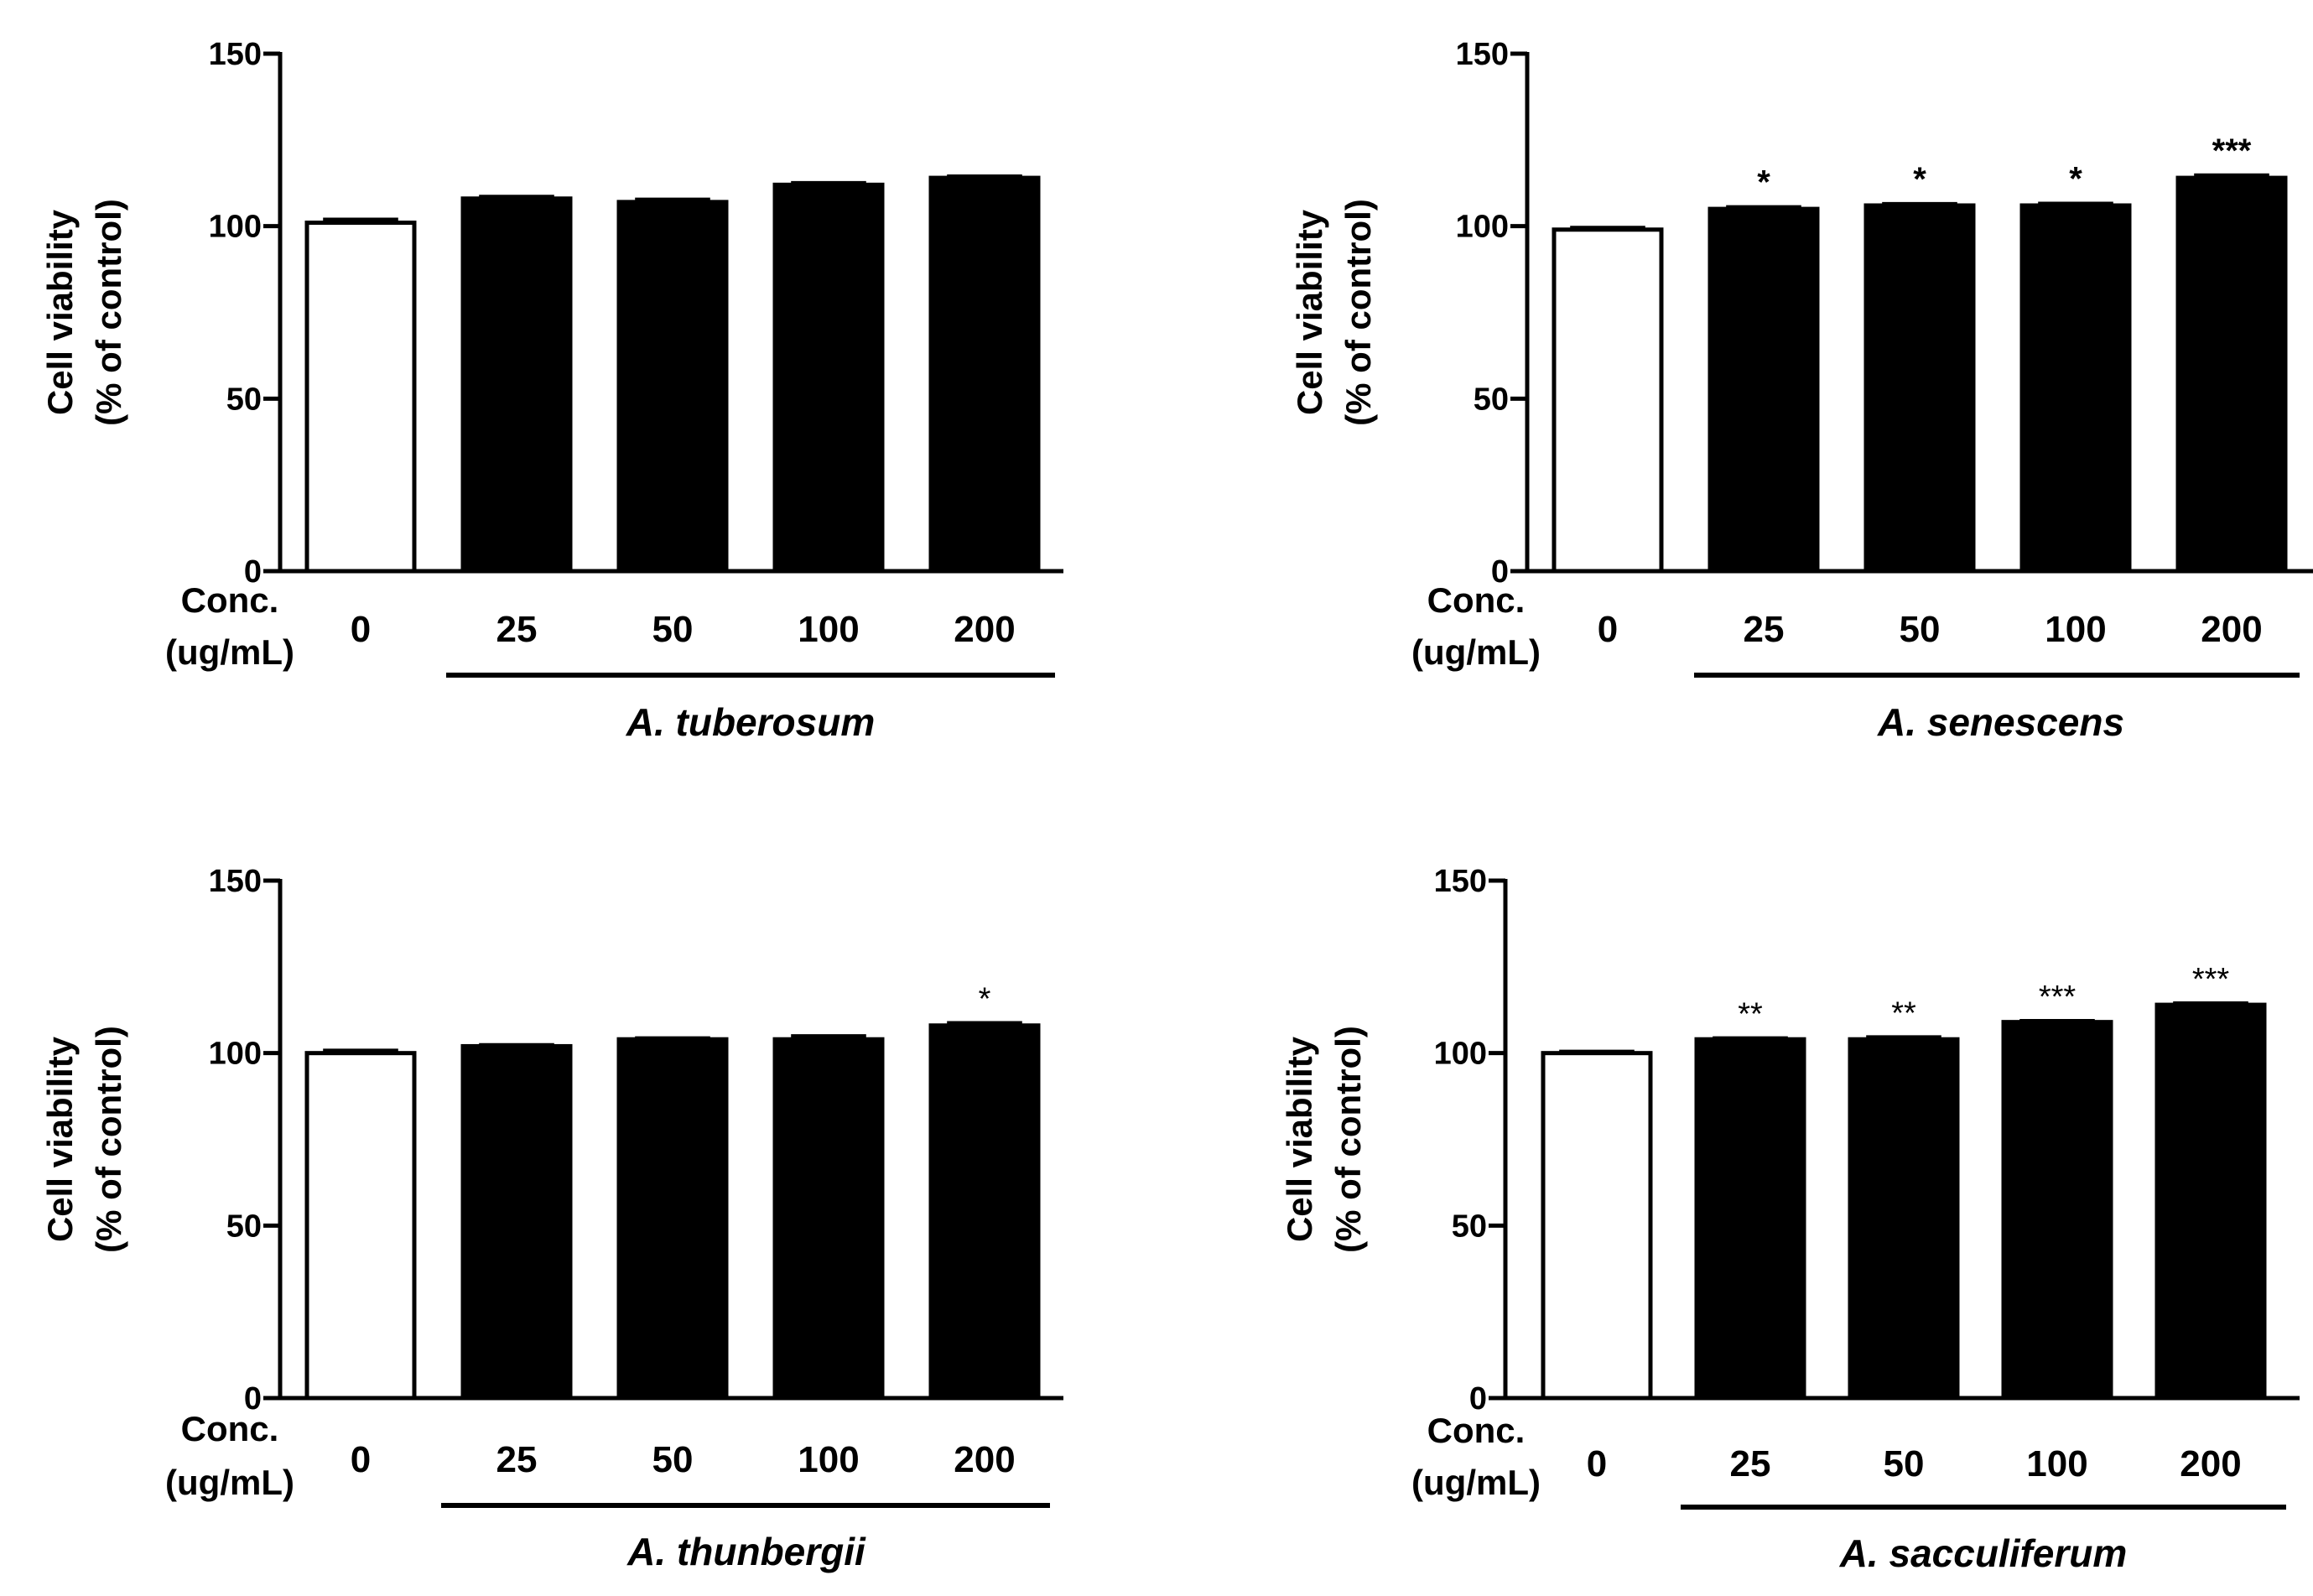 The height and width of the screenshot is (1596, 2313). Describe the element at coordinates (750, 722) in the screenshot. I see `species-label: A. tuberosum` at that location.